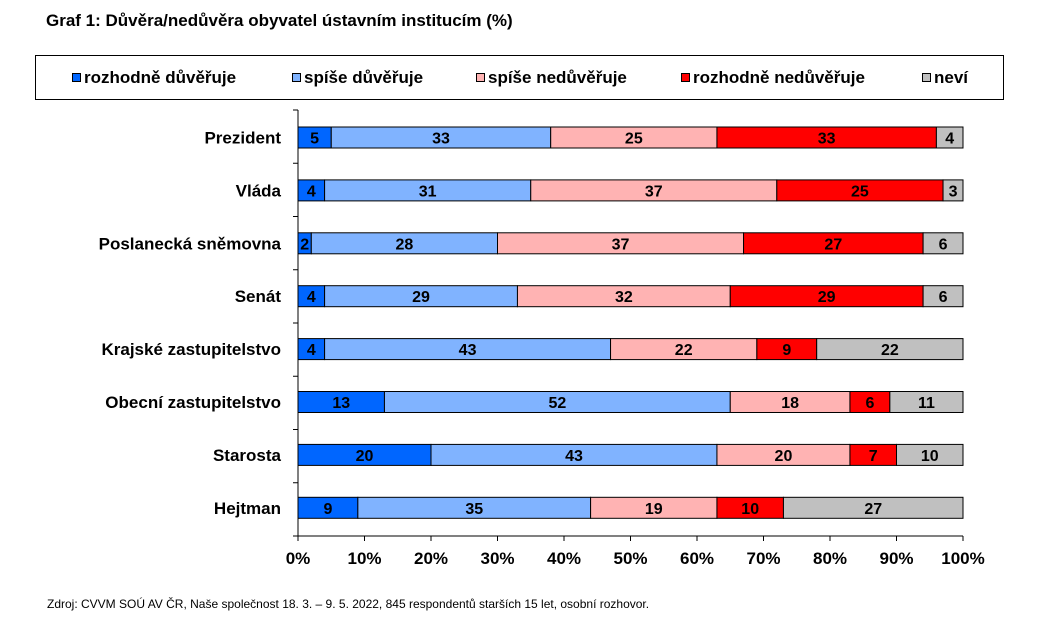 This screenshot has height=625, width=1048. Describe the element at coordinates (242, 138) in the screenshot. I see `category-label-prezident: Prezident` at that location.